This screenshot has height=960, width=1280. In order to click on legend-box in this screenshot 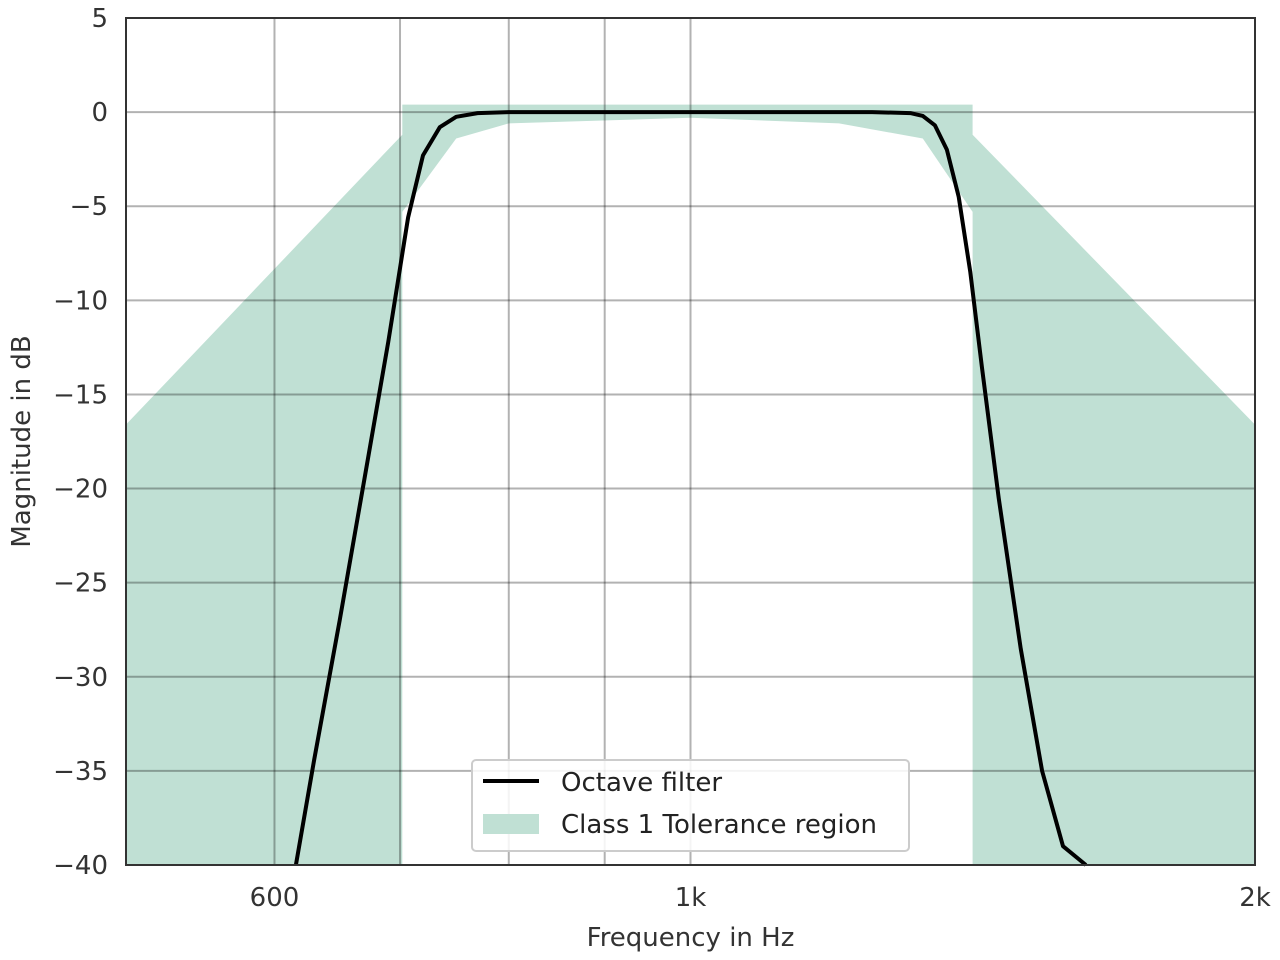, I will do `click(690, 805)`.